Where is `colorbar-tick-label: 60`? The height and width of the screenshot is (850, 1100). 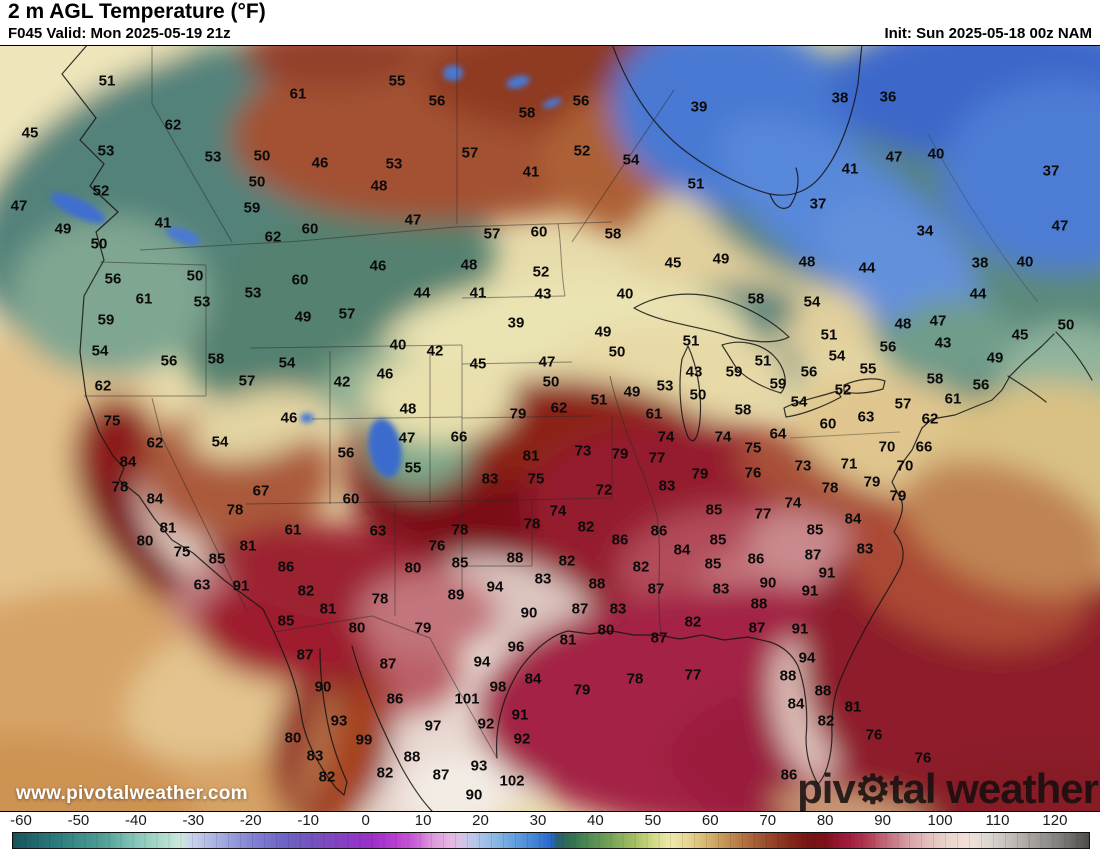 colorbar-tick-label: 60 is located at coordinates (710, 820).